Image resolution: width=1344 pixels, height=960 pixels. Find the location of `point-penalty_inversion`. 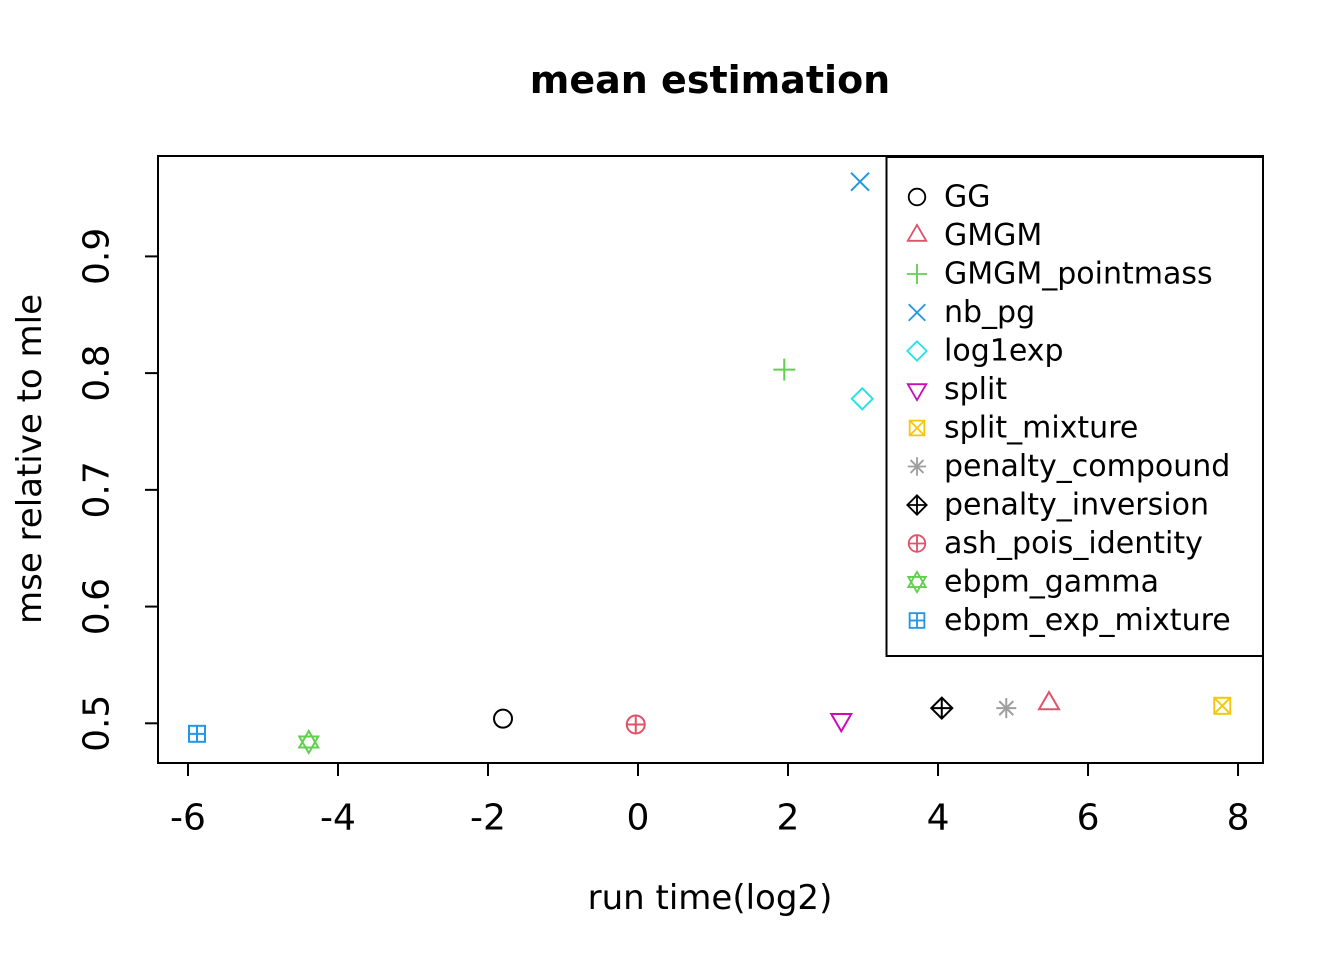

point-penalty_inversion is located at coordinates (941, 708).